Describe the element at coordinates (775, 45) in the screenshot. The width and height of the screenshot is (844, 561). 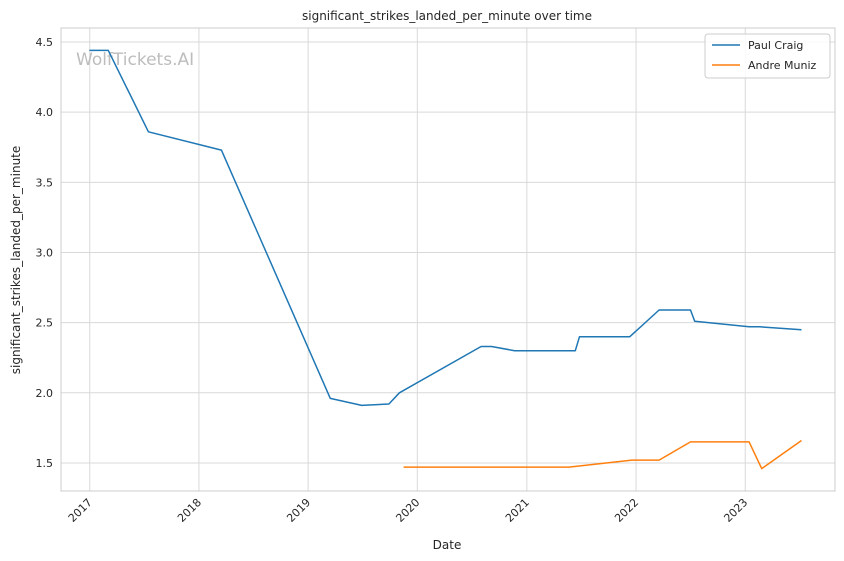
I see `legend-label-paul-craig: Paul Craig` at that location.